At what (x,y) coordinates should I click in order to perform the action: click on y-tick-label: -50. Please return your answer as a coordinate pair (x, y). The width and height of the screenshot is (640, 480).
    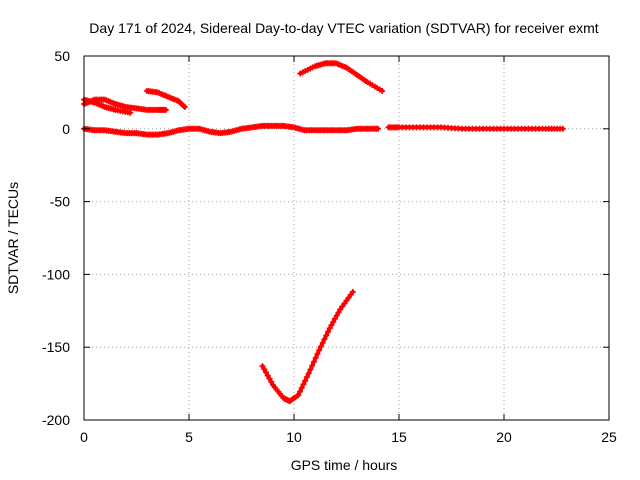
    Looking at the image, I should click on (60, 202).